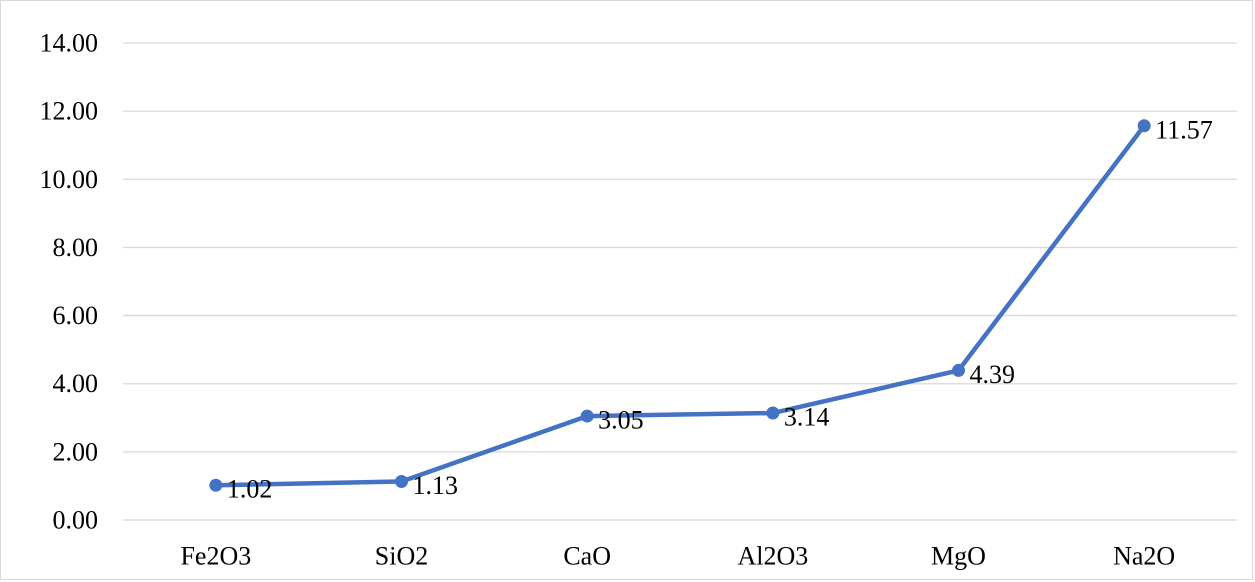 The height and width of the screenshot is (582, 1255). What do you see at coordinates (621, 420) in the screenshot?
I see `data-label: 3.05` at bounding box center [621, 420].